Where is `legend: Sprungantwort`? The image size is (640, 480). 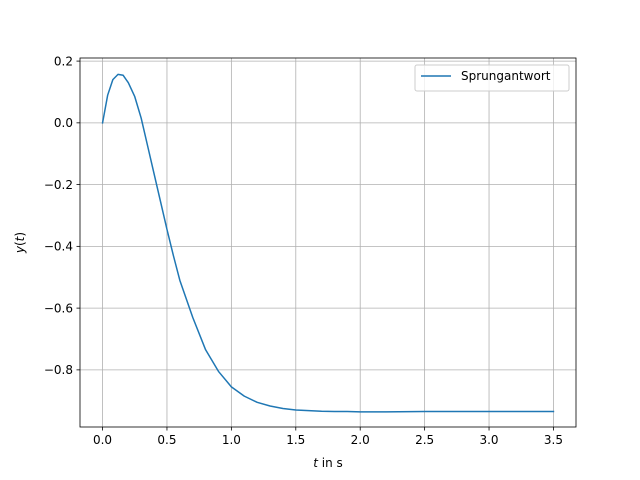
legend: Sprungantwort is located at coordinates (492, 78).